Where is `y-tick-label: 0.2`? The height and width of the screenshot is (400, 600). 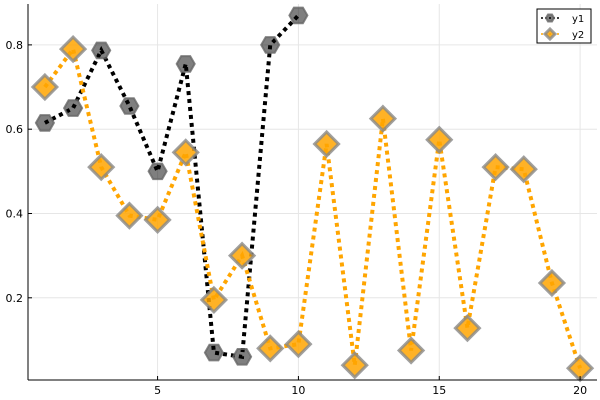
y-tick-label: 0.2 is located at coordinates (15, 298).